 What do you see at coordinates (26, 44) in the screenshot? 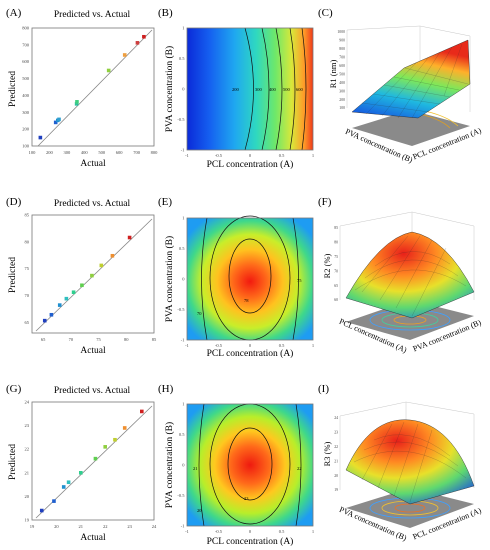
I see `y-tick-label: 700` at bounding box center [26, 44].